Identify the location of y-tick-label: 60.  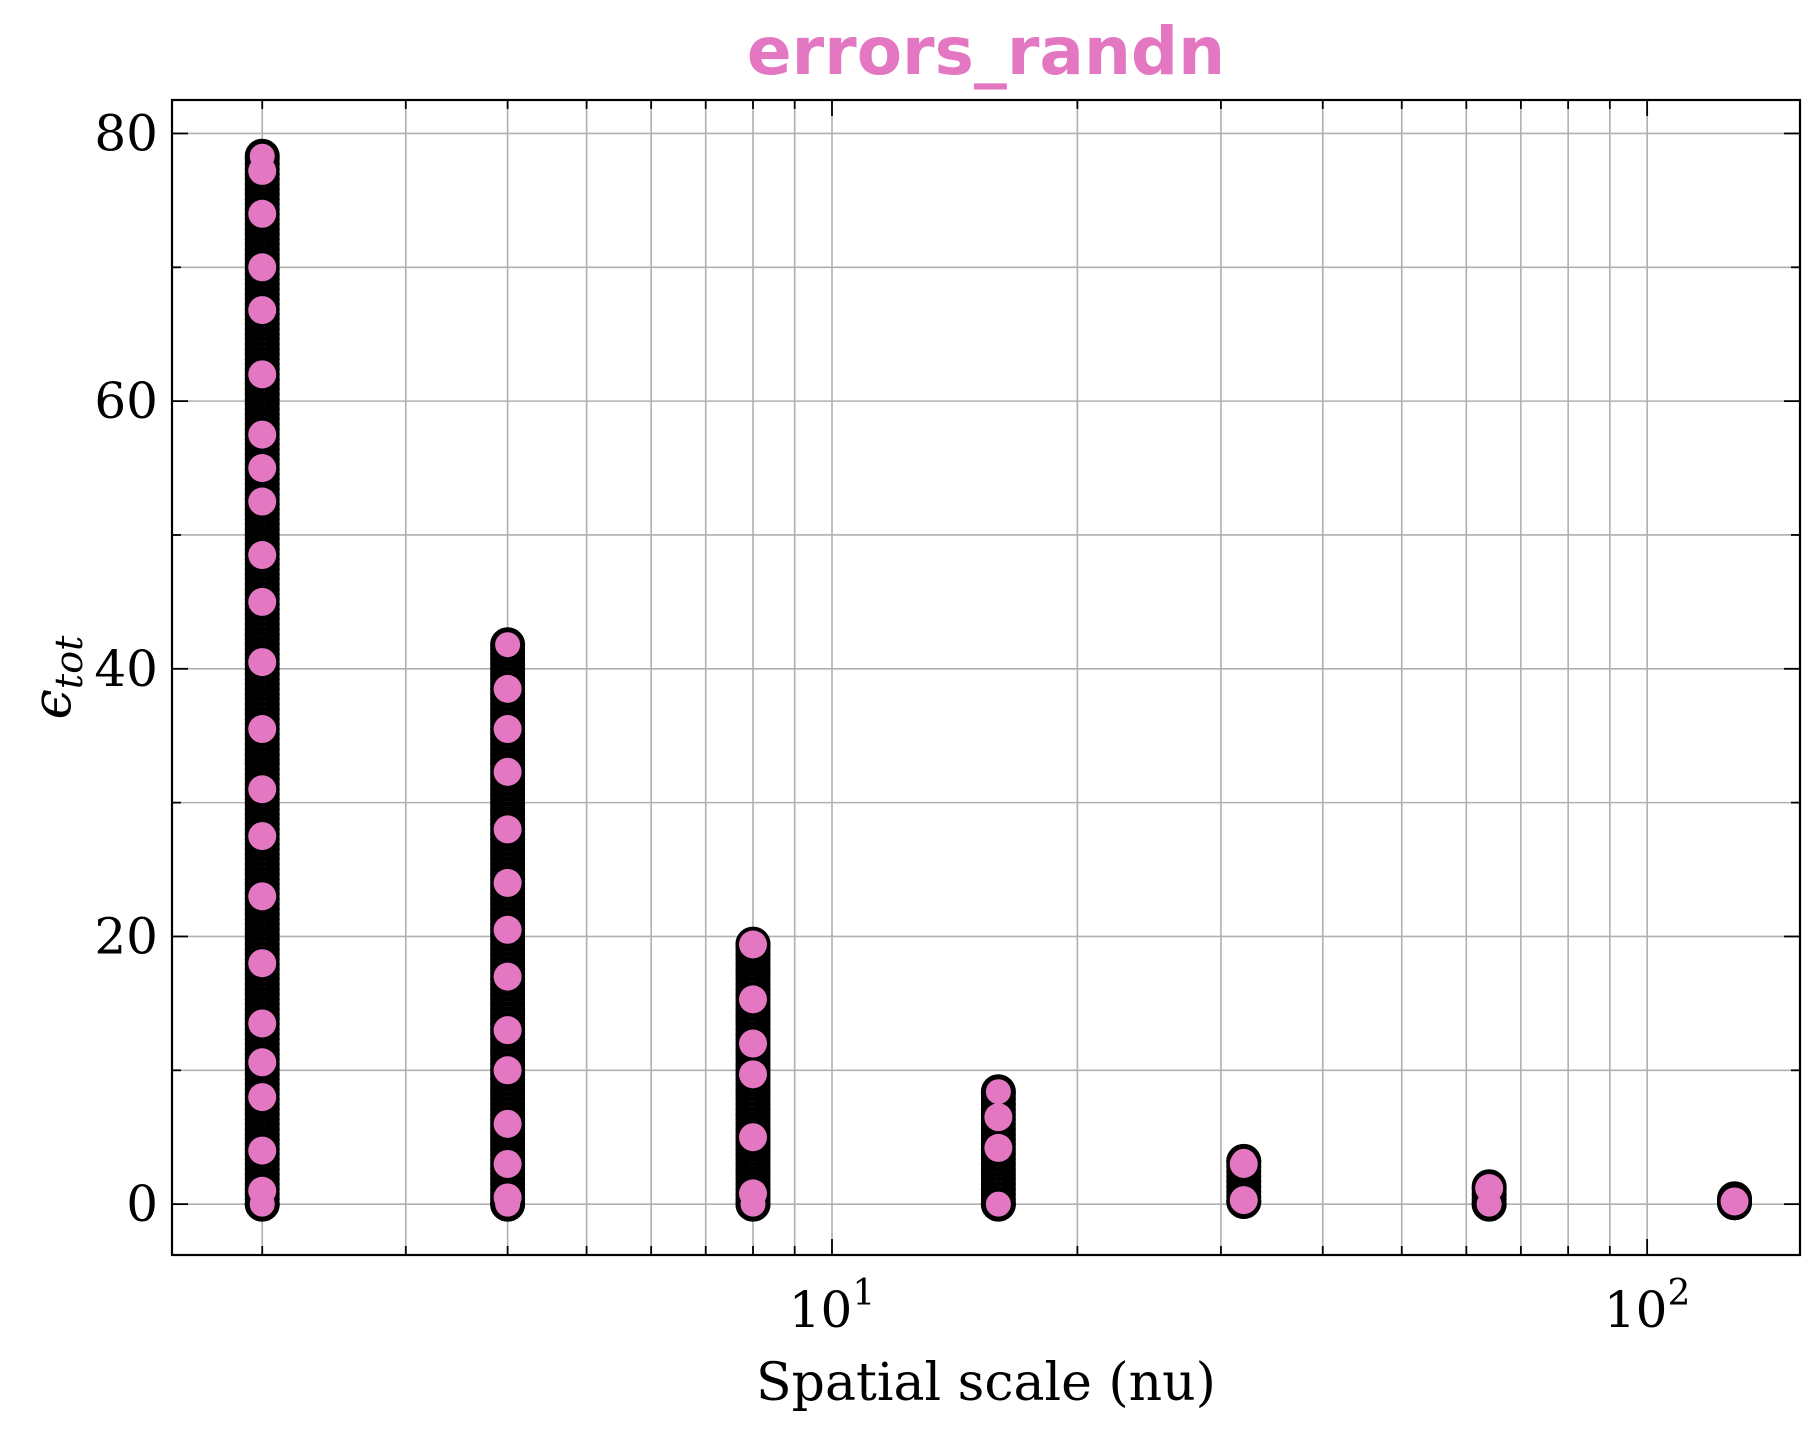
(126, 401).